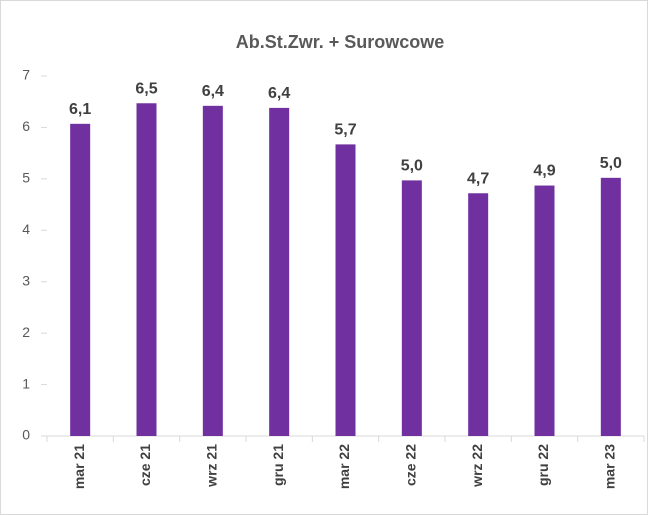  What do you see at coordinates (26, 435) in the screenshot?
I see `y-tick-label: 0` at bounding box center [26, 435].